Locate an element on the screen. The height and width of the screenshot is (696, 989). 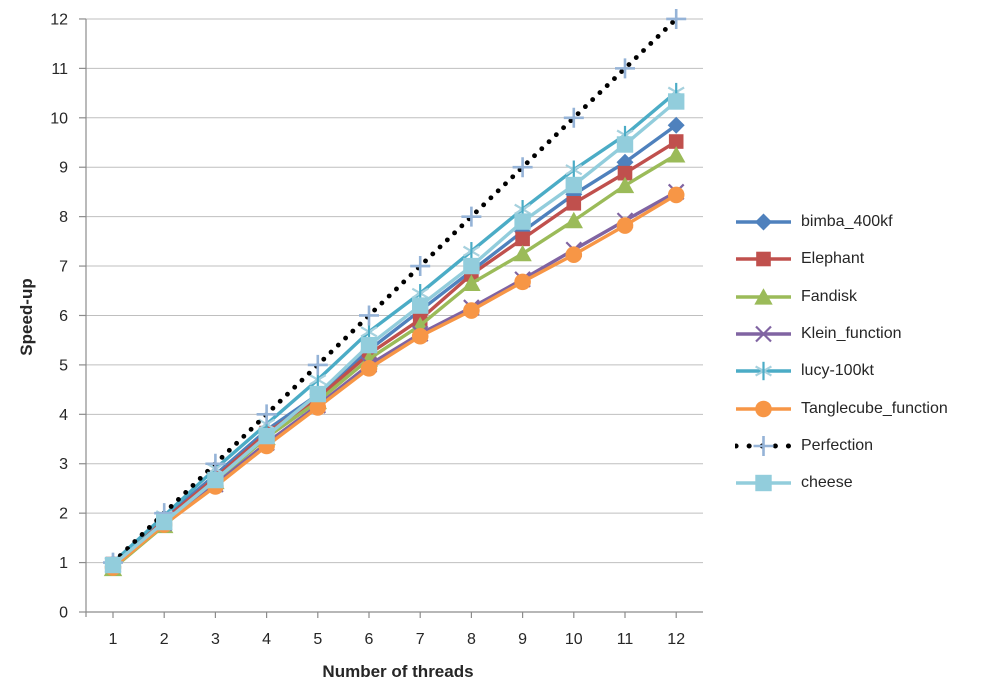
x-tick-label: 1 is located at coordinates (113, 639).